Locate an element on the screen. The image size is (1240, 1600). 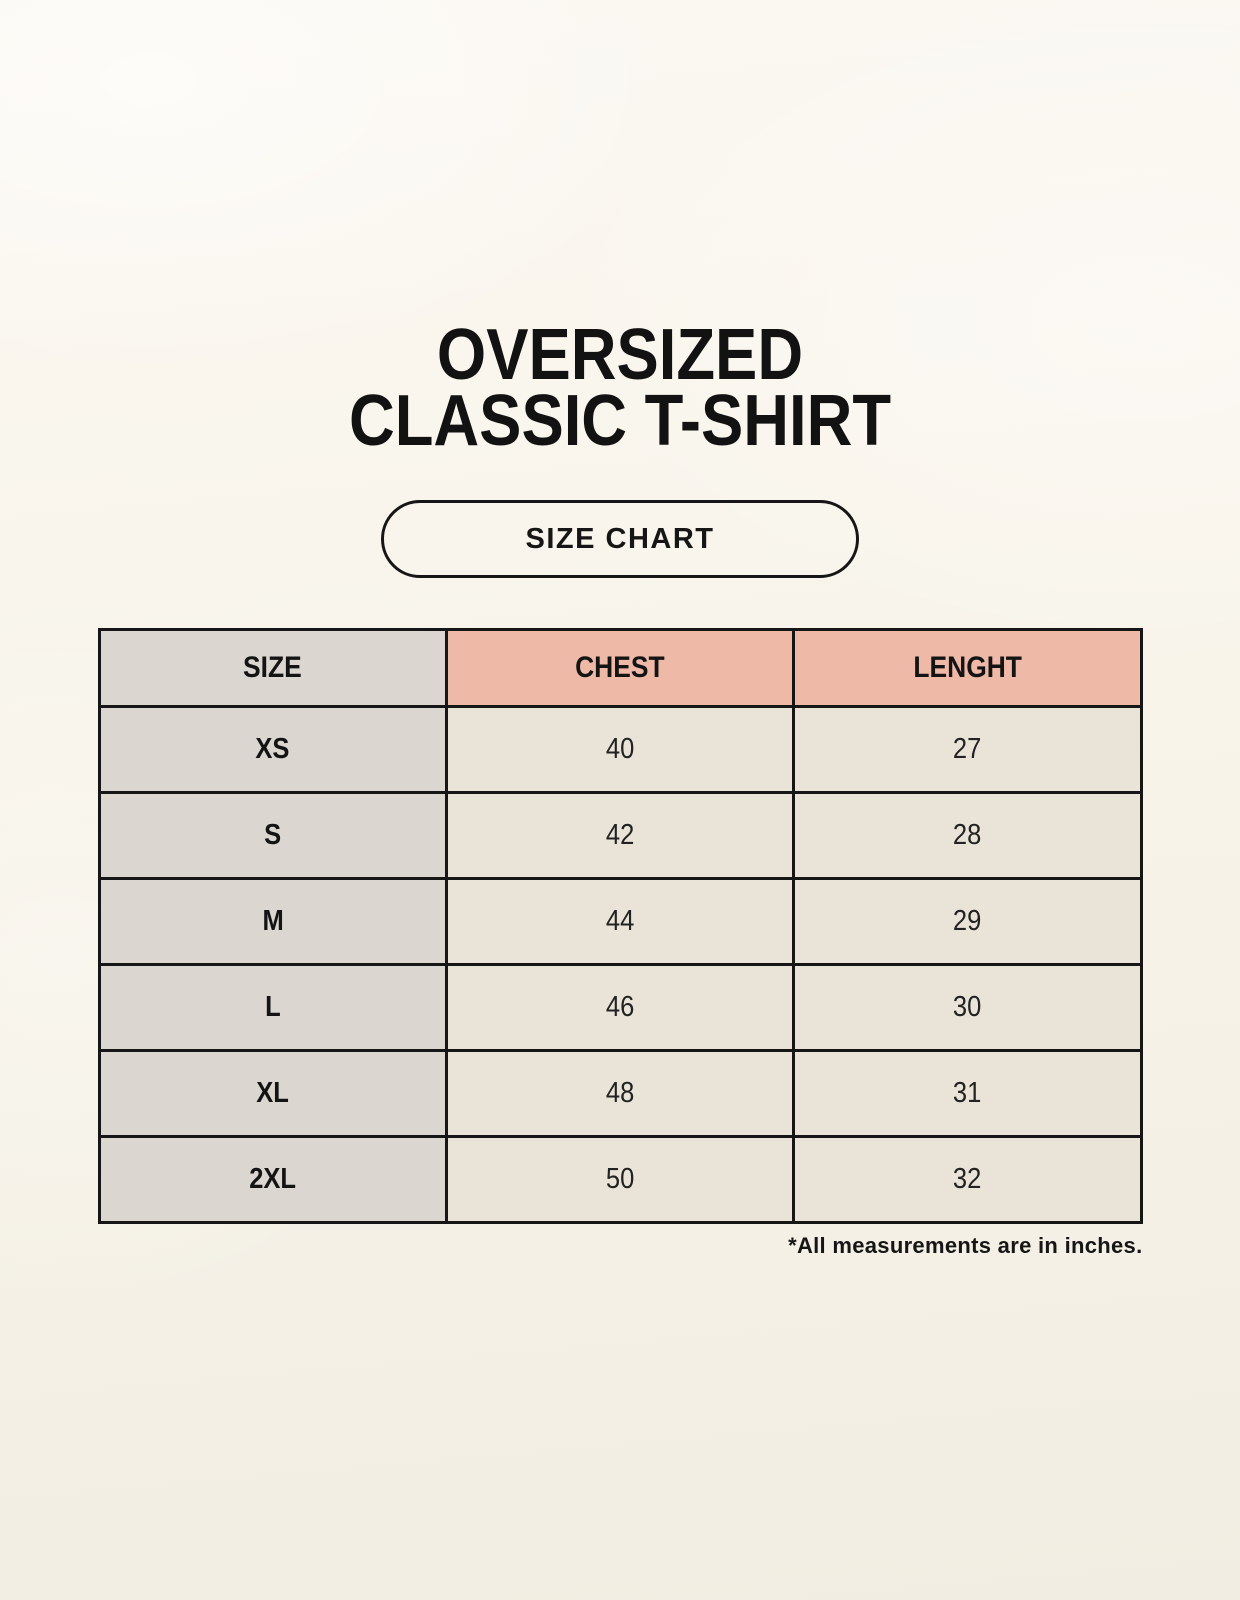
length-cell: 30 is located at coordinates (967, 1008).